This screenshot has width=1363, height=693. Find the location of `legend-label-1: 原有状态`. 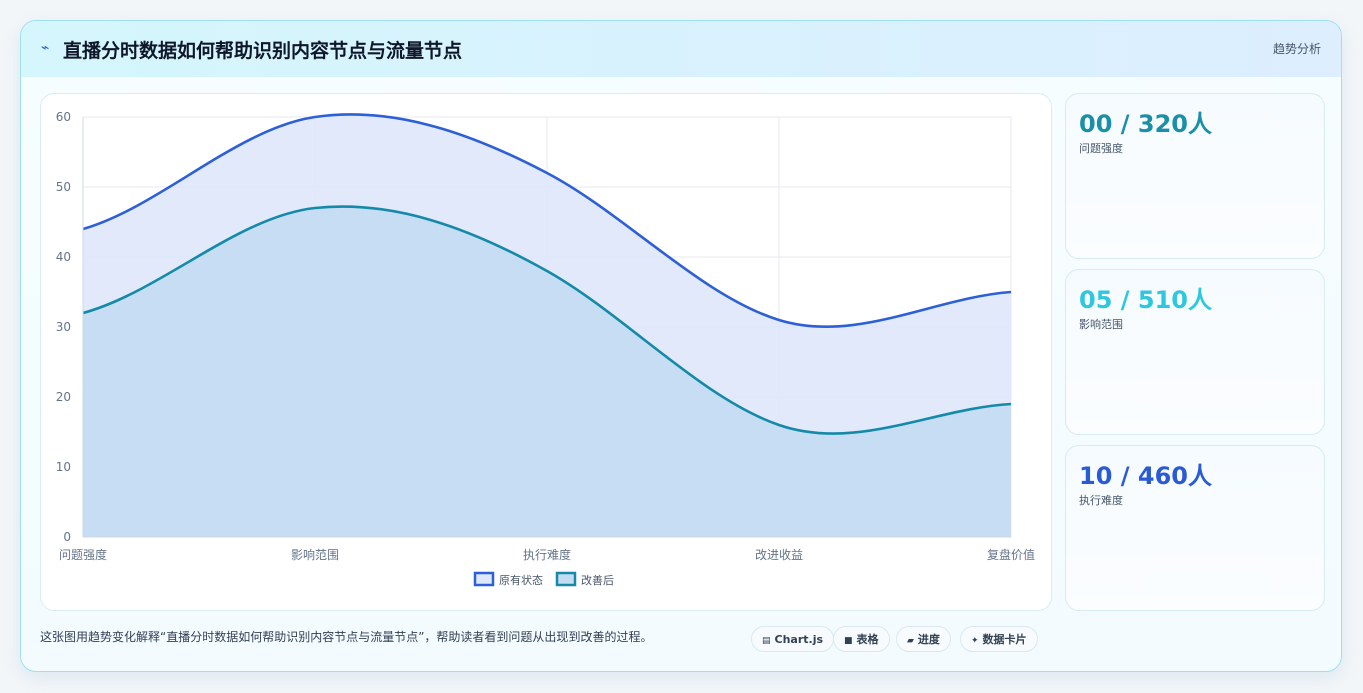

legend-label-1: 原有状态 is located at coordinates (521, 580).